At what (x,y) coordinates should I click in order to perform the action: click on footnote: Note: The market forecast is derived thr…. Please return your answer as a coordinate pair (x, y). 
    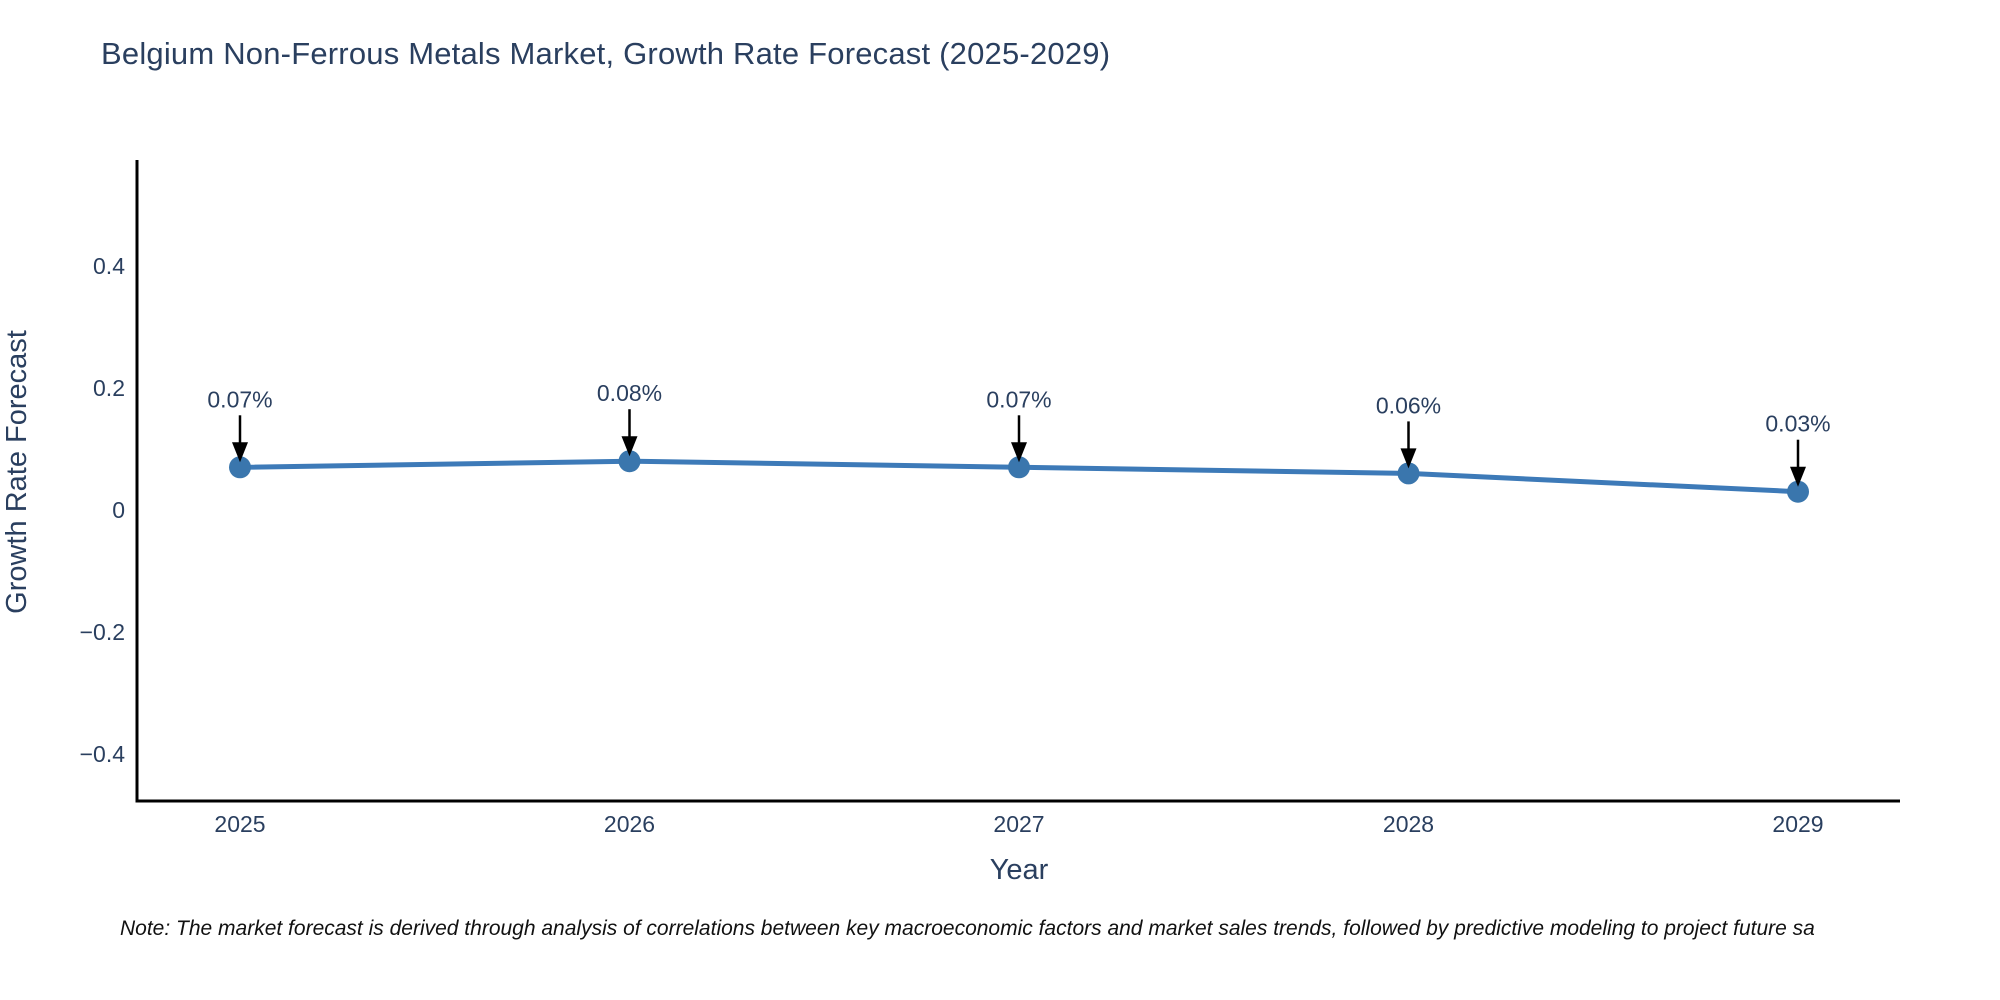
    Looking at the image, I should click on (967, 928).